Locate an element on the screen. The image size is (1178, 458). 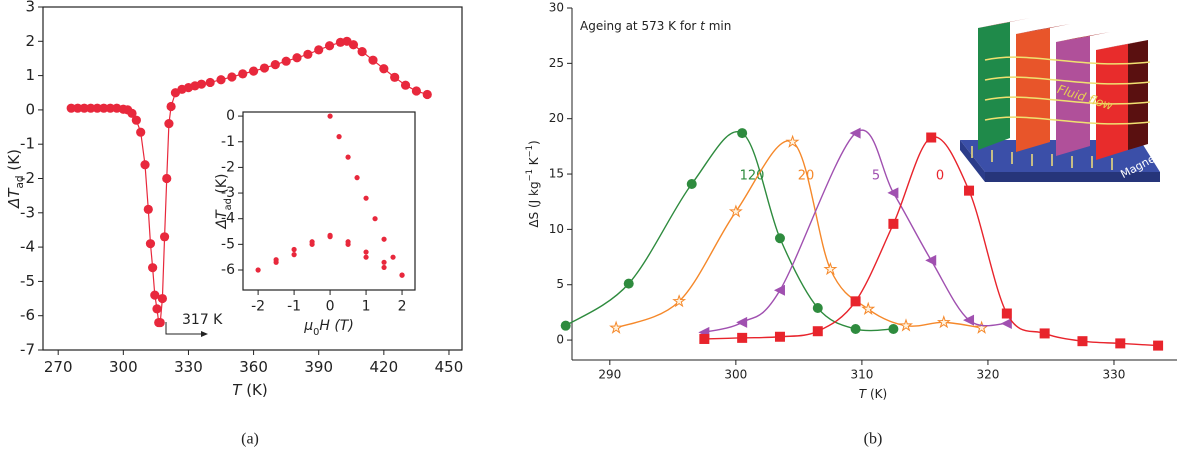
caption: (a) is located at coordinates (250, 439).